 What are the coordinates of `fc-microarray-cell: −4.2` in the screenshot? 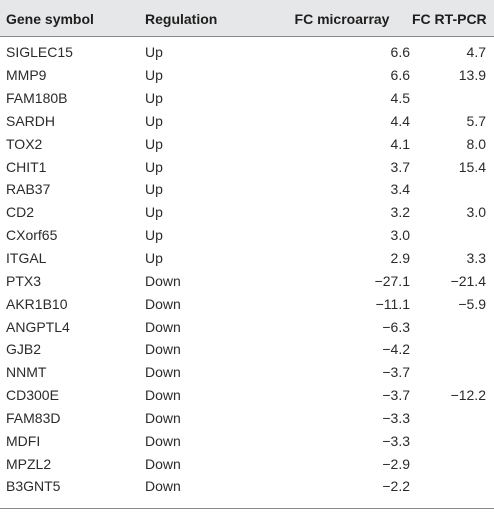 It's located at (329, 349).